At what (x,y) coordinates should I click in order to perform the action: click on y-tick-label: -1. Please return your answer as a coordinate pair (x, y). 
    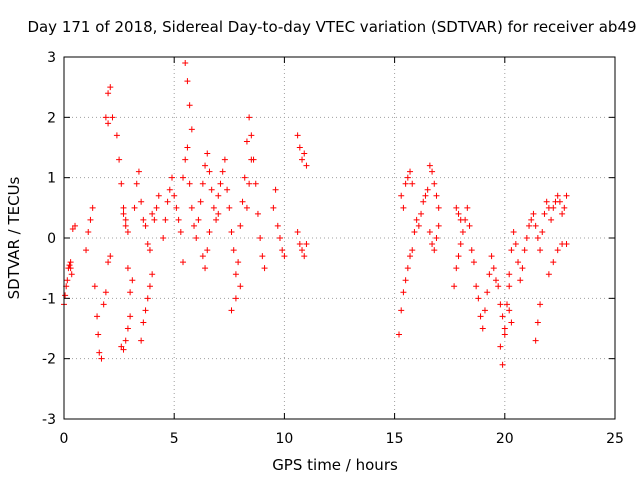
    Looking at the image, I should click on (49, 299).